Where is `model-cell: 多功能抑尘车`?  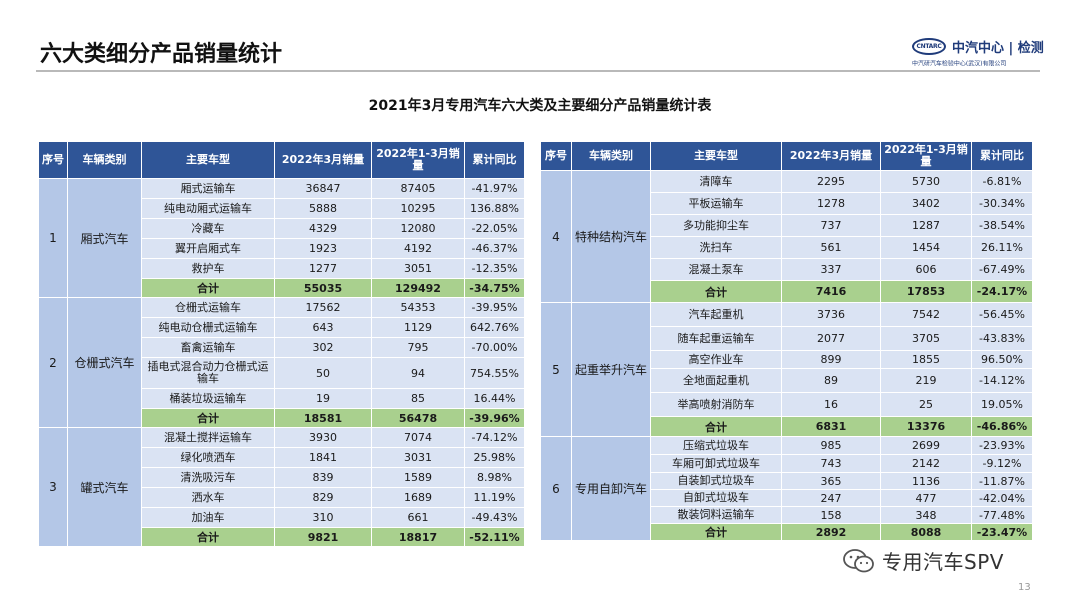 model-cell: 多功能抑尘车 is located at coordinates (716, 225).